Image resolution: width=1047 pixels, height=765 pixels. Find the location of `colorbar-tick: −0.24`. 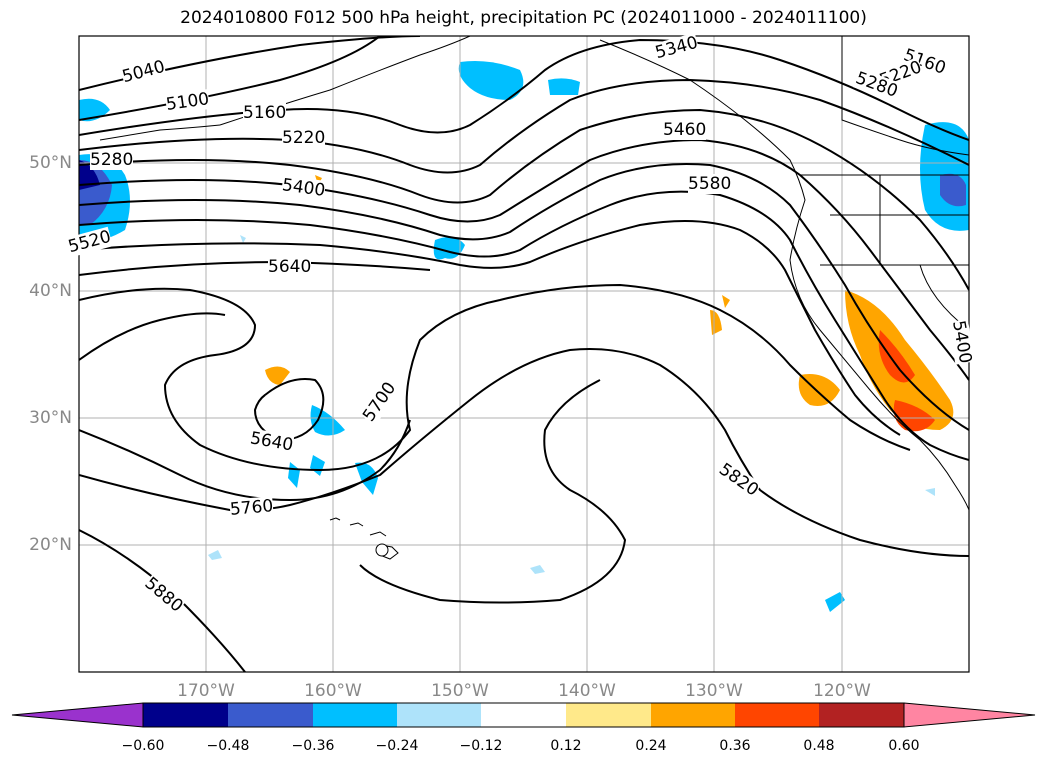

colorbar-tick: −0.24 is located at coordinates (397, 746).